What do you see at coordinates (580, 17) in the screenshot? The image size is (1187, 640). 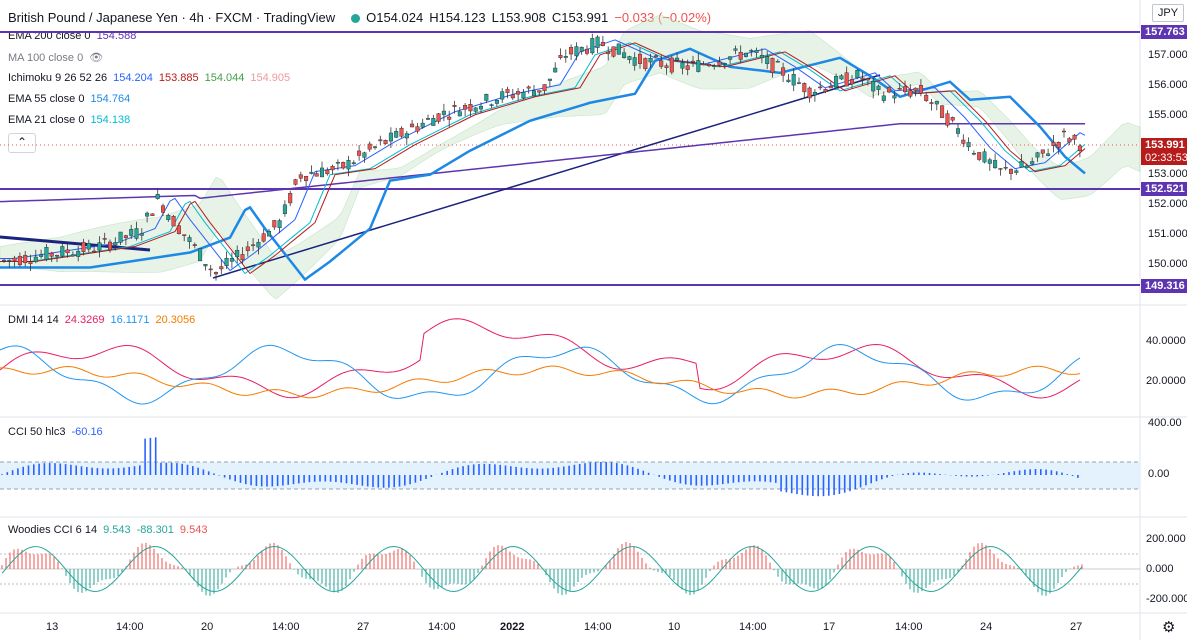 I see `ohlc-close: C153.991` at bounding box center [580, 17].